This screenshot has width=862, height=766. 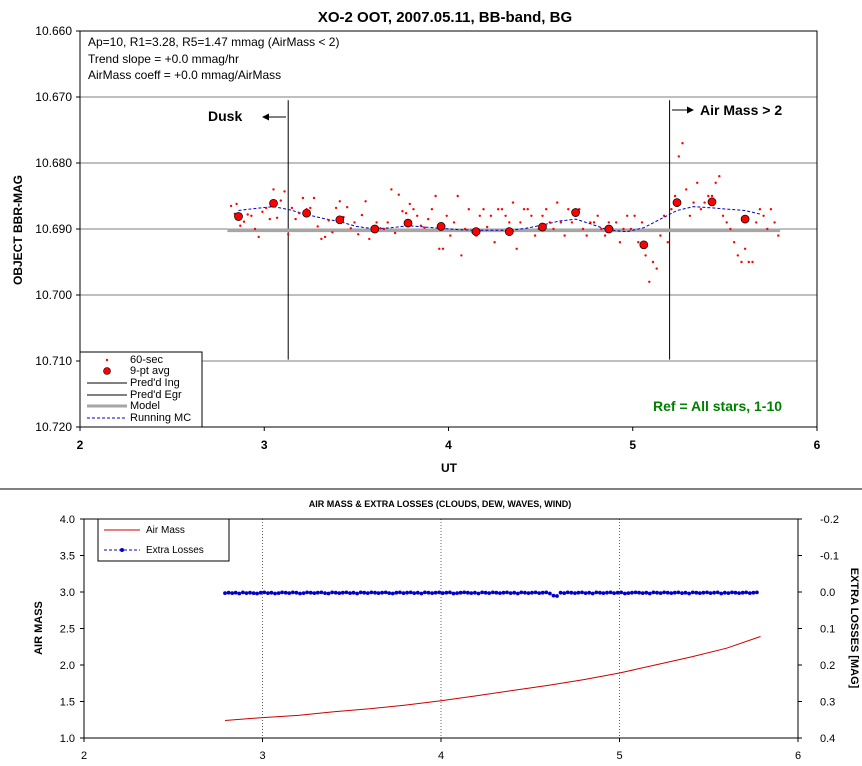 What do you see at coordinates (84, 756) in the screenshot?
I see `bottom-x-tick-label: 2` at bounding box center [84, 756].